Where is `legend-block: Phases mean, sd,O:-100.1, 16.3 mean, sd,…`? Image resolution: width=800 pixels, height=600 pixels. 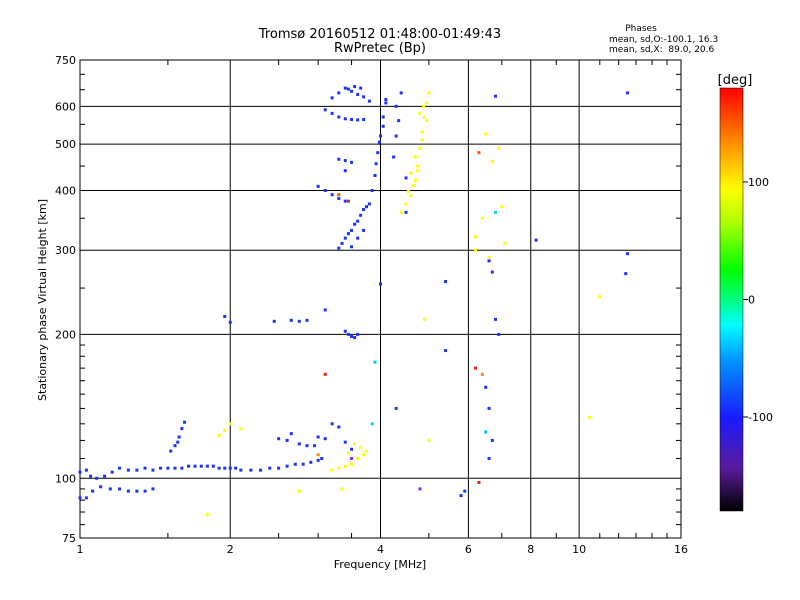
legend-block: Phases mean, sd,O:-100.1, 16.3 mean, sd,… is located at coordinates (663, 39).